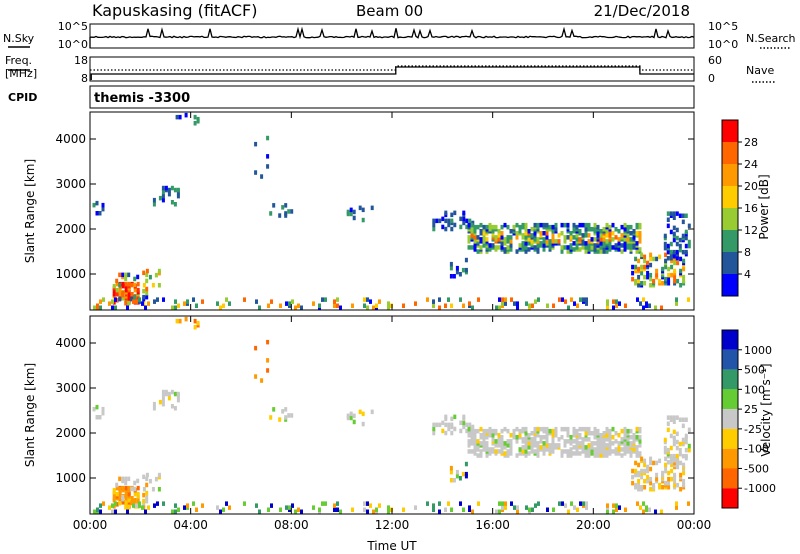  I want to click on x-tick-label: 00:00, so click(90, 525).